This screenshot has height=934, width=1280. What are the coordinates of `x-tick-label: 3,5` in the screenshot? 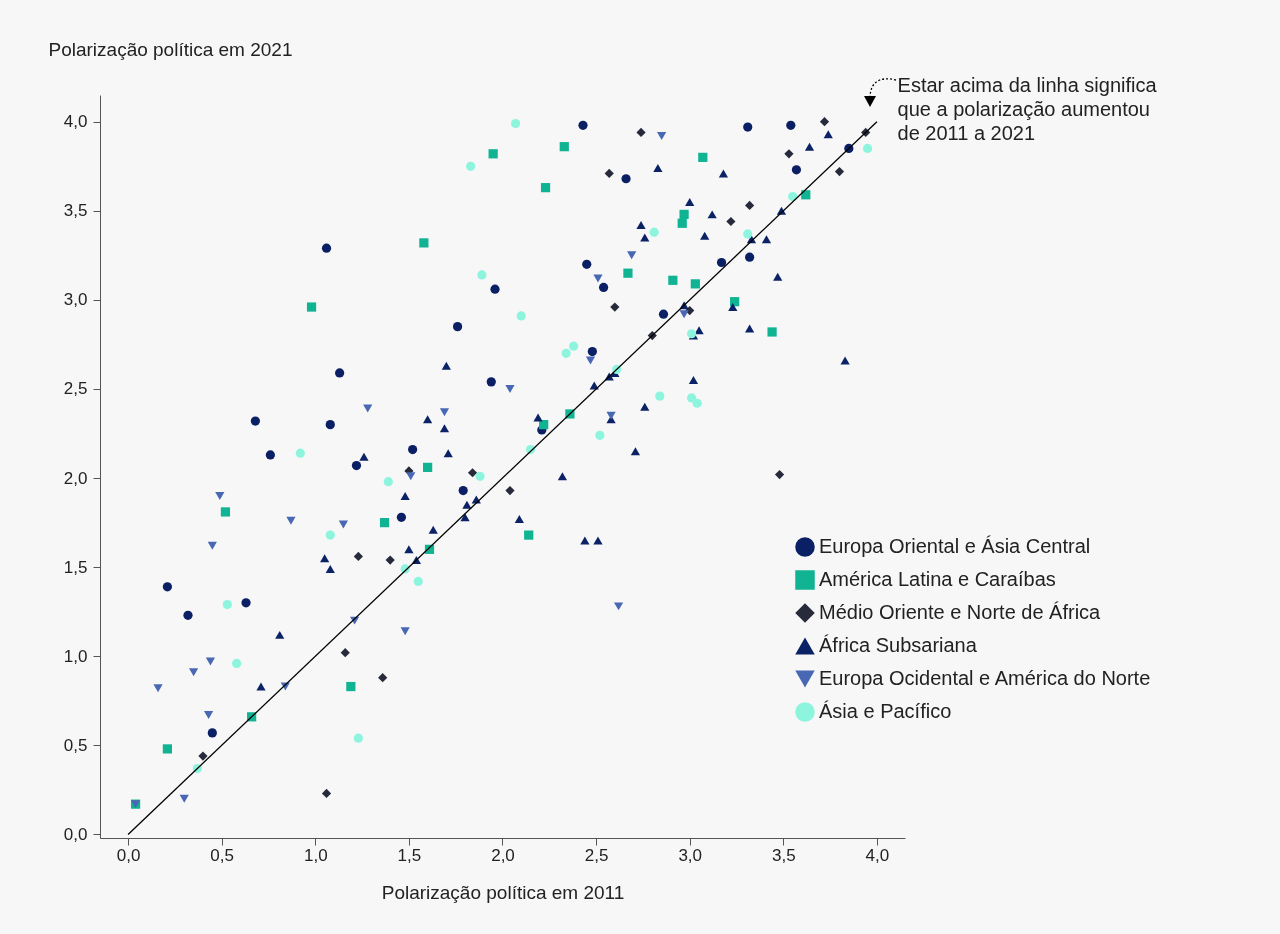 It's located at (783, 855).